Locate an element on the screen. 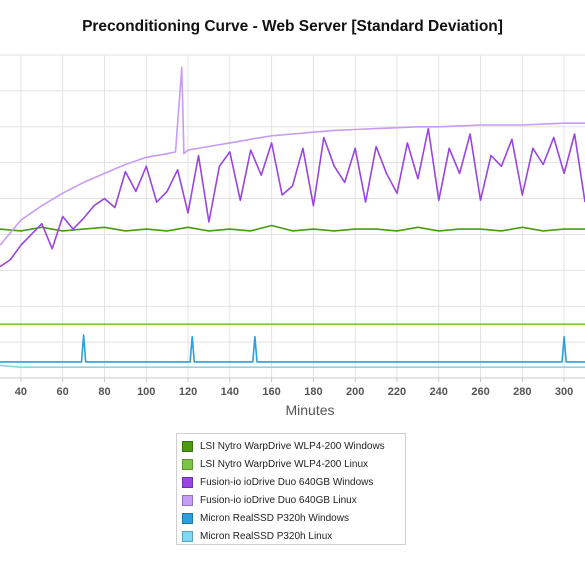  legend-label: Fusion-io ioDrive Duo 640GB Windows is located at coordinates (287, 482).